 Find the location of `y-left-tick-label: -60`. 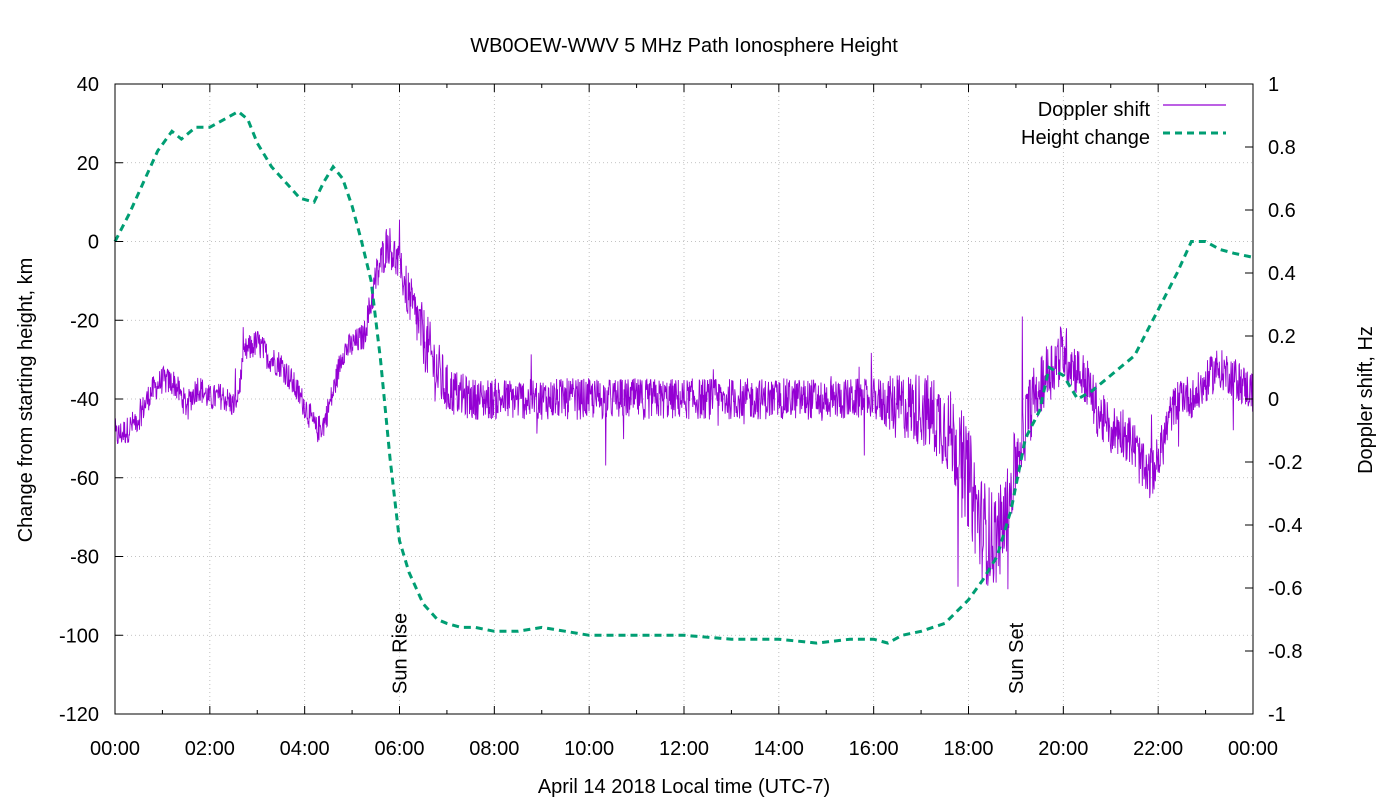

y-left-tick-label: -60 is located at coordinates (84, 479).